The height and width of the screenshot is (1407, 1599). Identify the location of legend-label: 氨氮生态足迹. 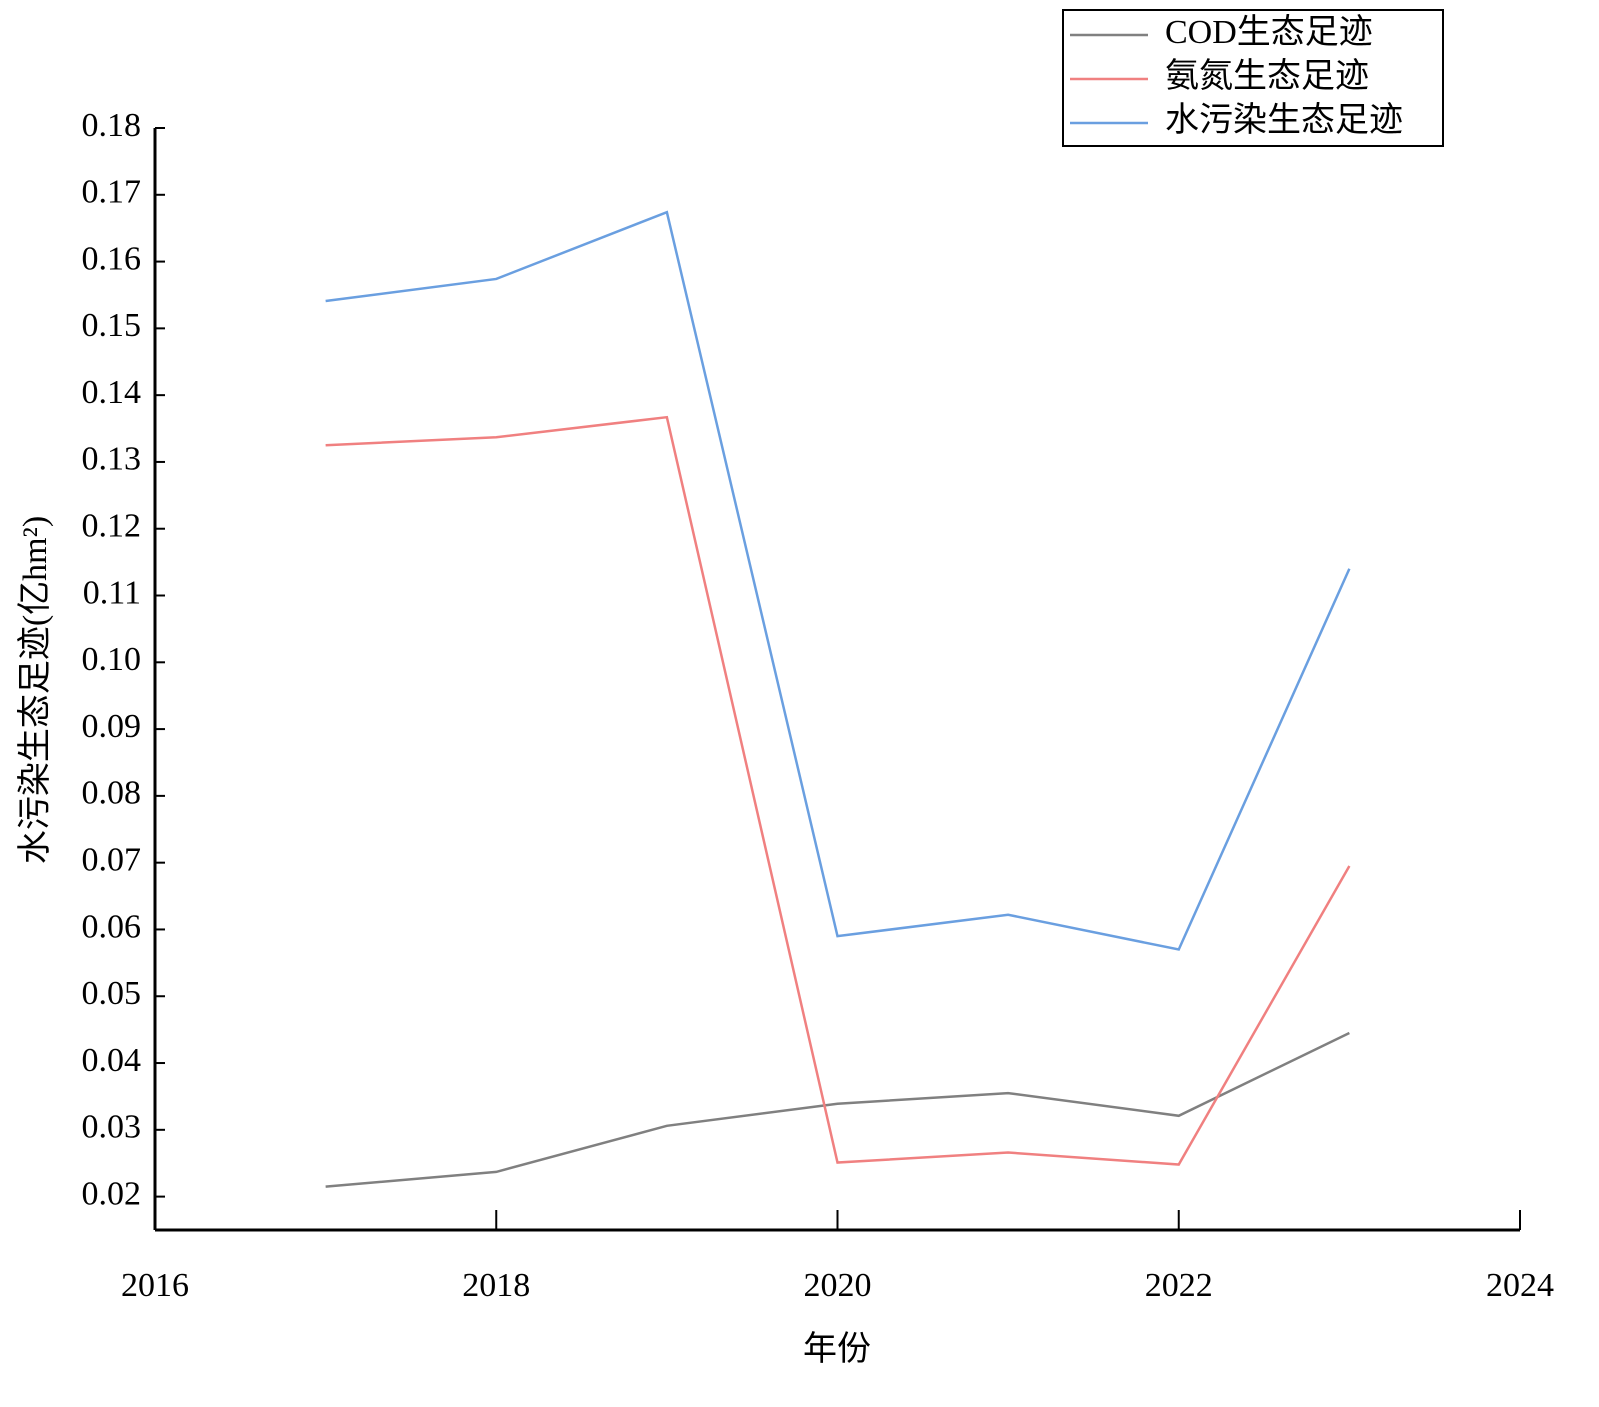
(1267, 76).